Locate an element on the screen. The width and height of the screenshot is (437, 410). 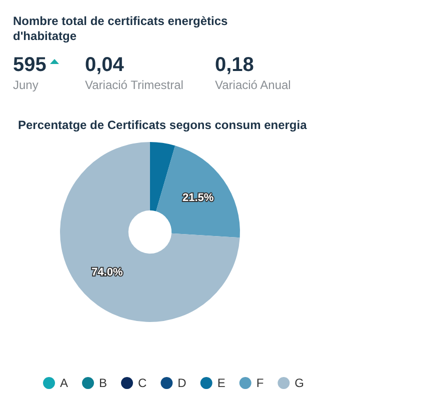
chart-title: Percentatge de Certificats segons consum energia is located at coordinates (163, 125).